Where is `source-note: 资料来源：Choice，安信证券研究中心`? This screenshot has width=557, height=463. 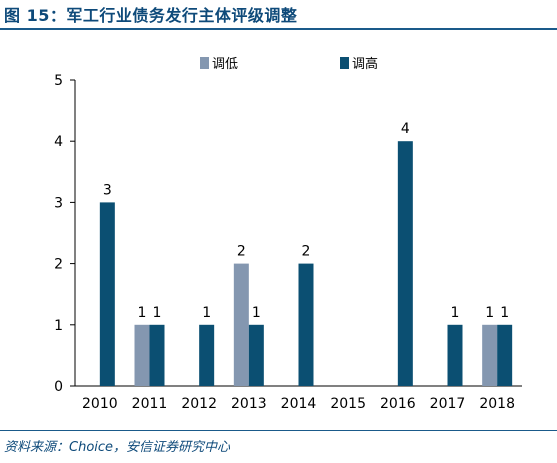
source-note: 资料来源：Choice，安信证券研究中心 is located at coordinates (117, 447).